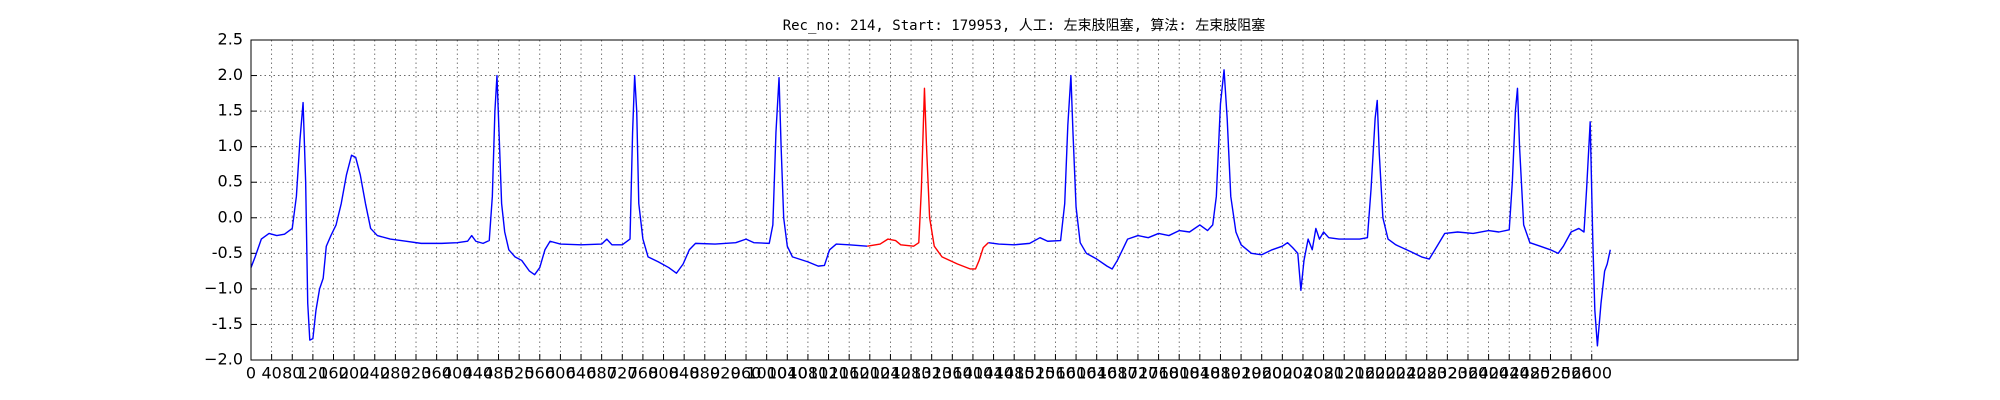 The width and height of the screenshot is (2000, 400). I want to click on x-tick-label: 1680, so click(1117, 373).